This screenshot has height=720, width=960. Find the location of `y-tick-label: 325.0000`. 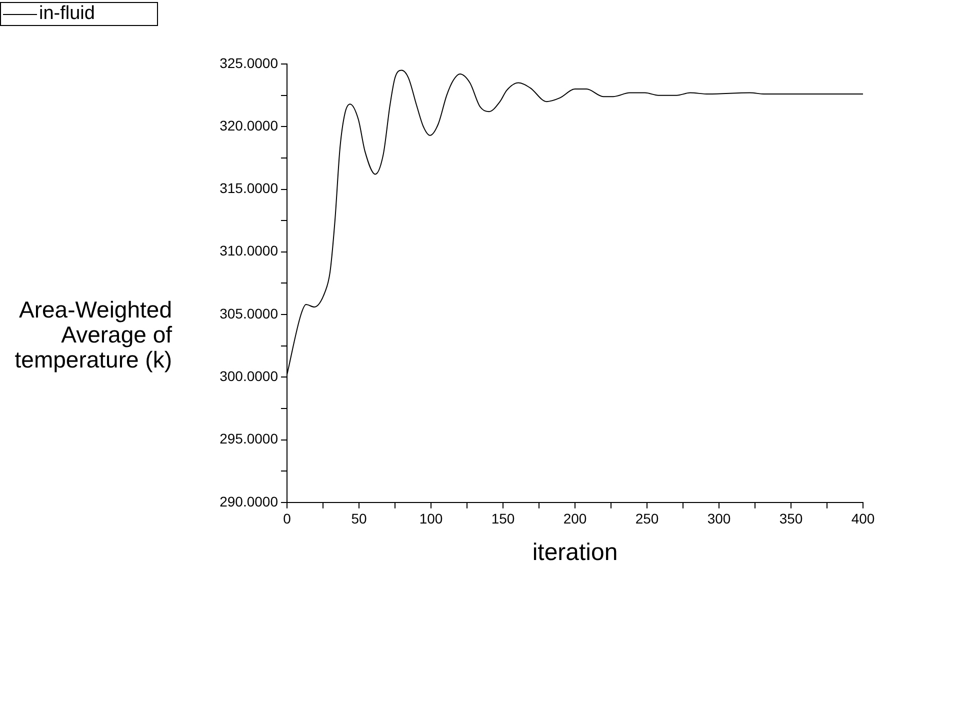

y-tick-label: 325.0000 is located at coordinates (249, 62).